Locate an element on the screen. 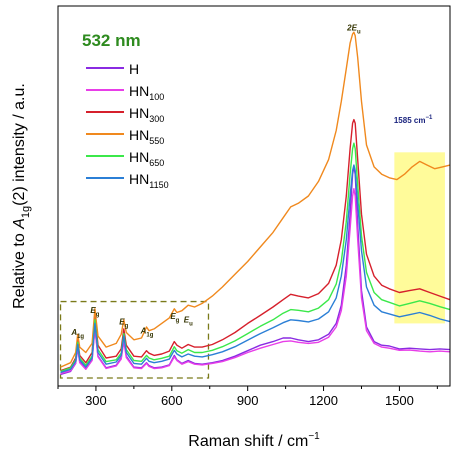 This screenshot has width=451, height=457. legend-label-main: H is located at coordinates (134, 69).